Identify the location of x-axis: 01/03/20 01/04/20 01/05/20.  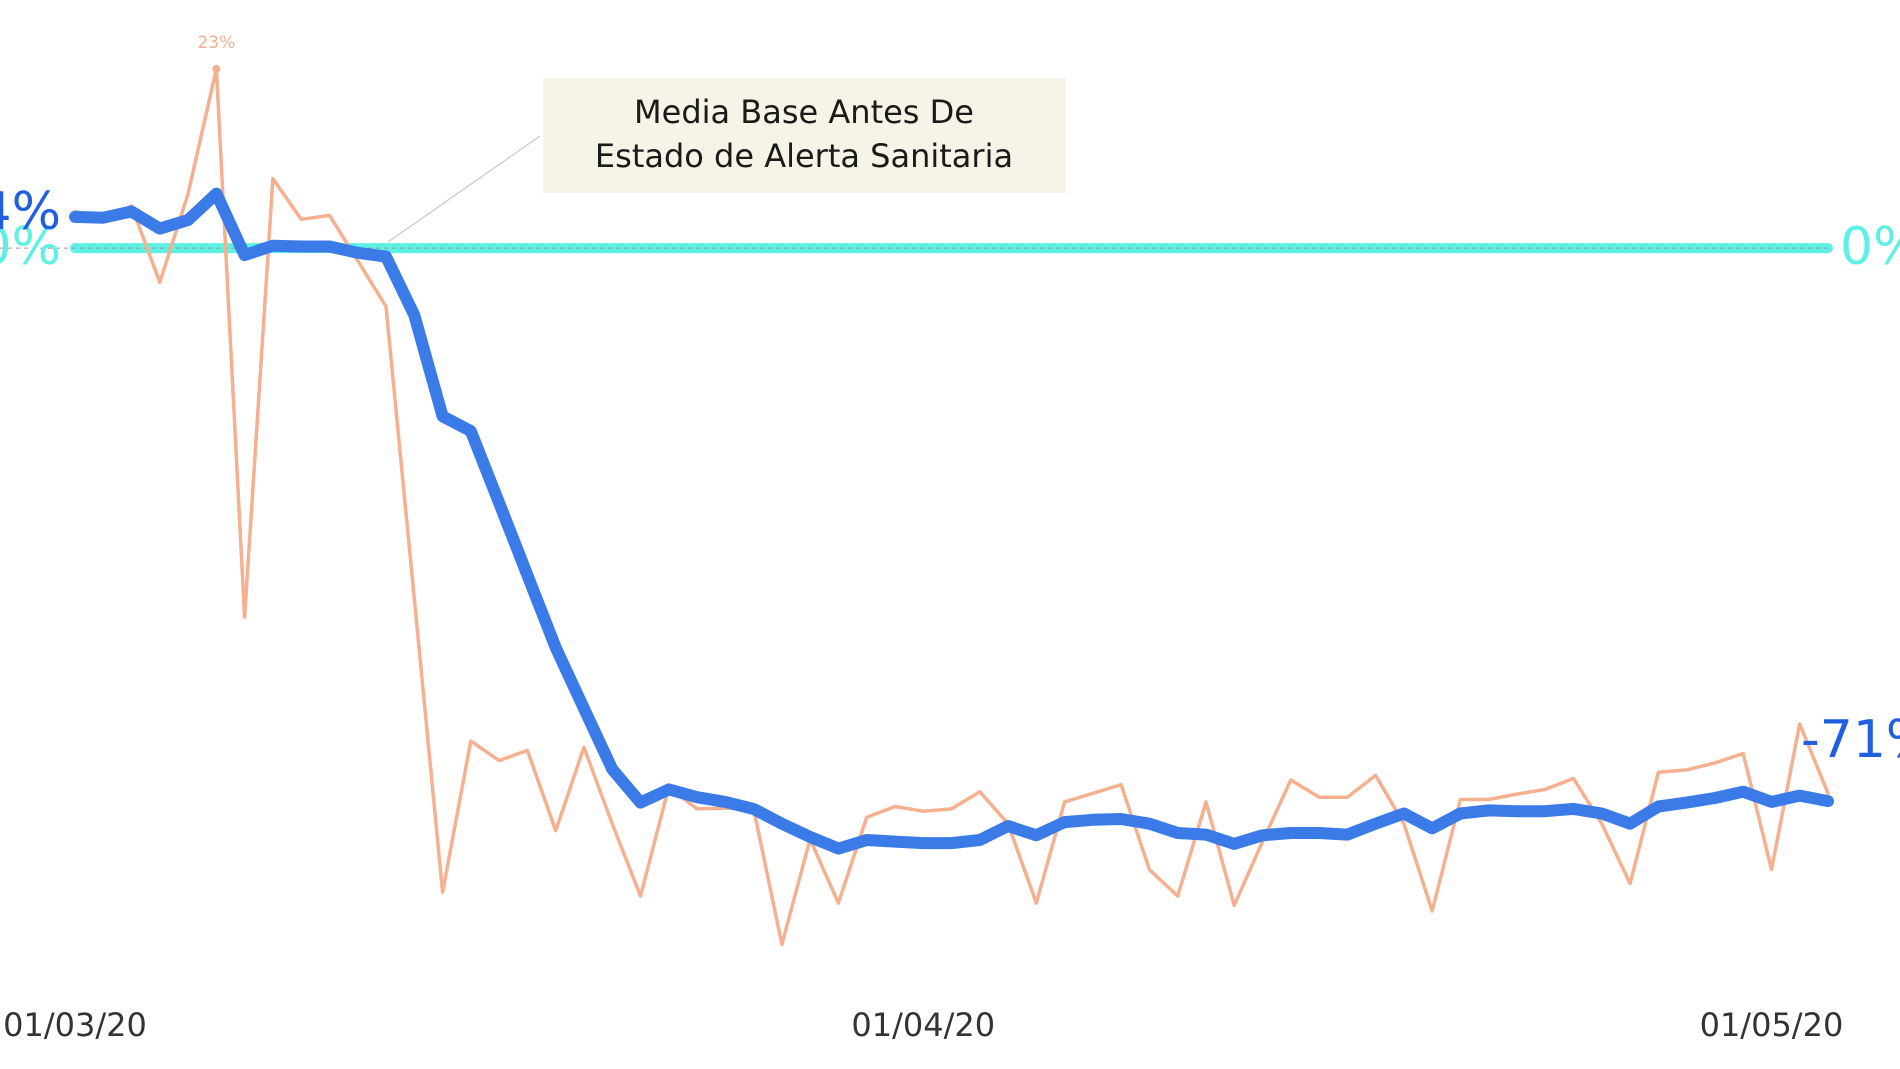
(923, 1025).